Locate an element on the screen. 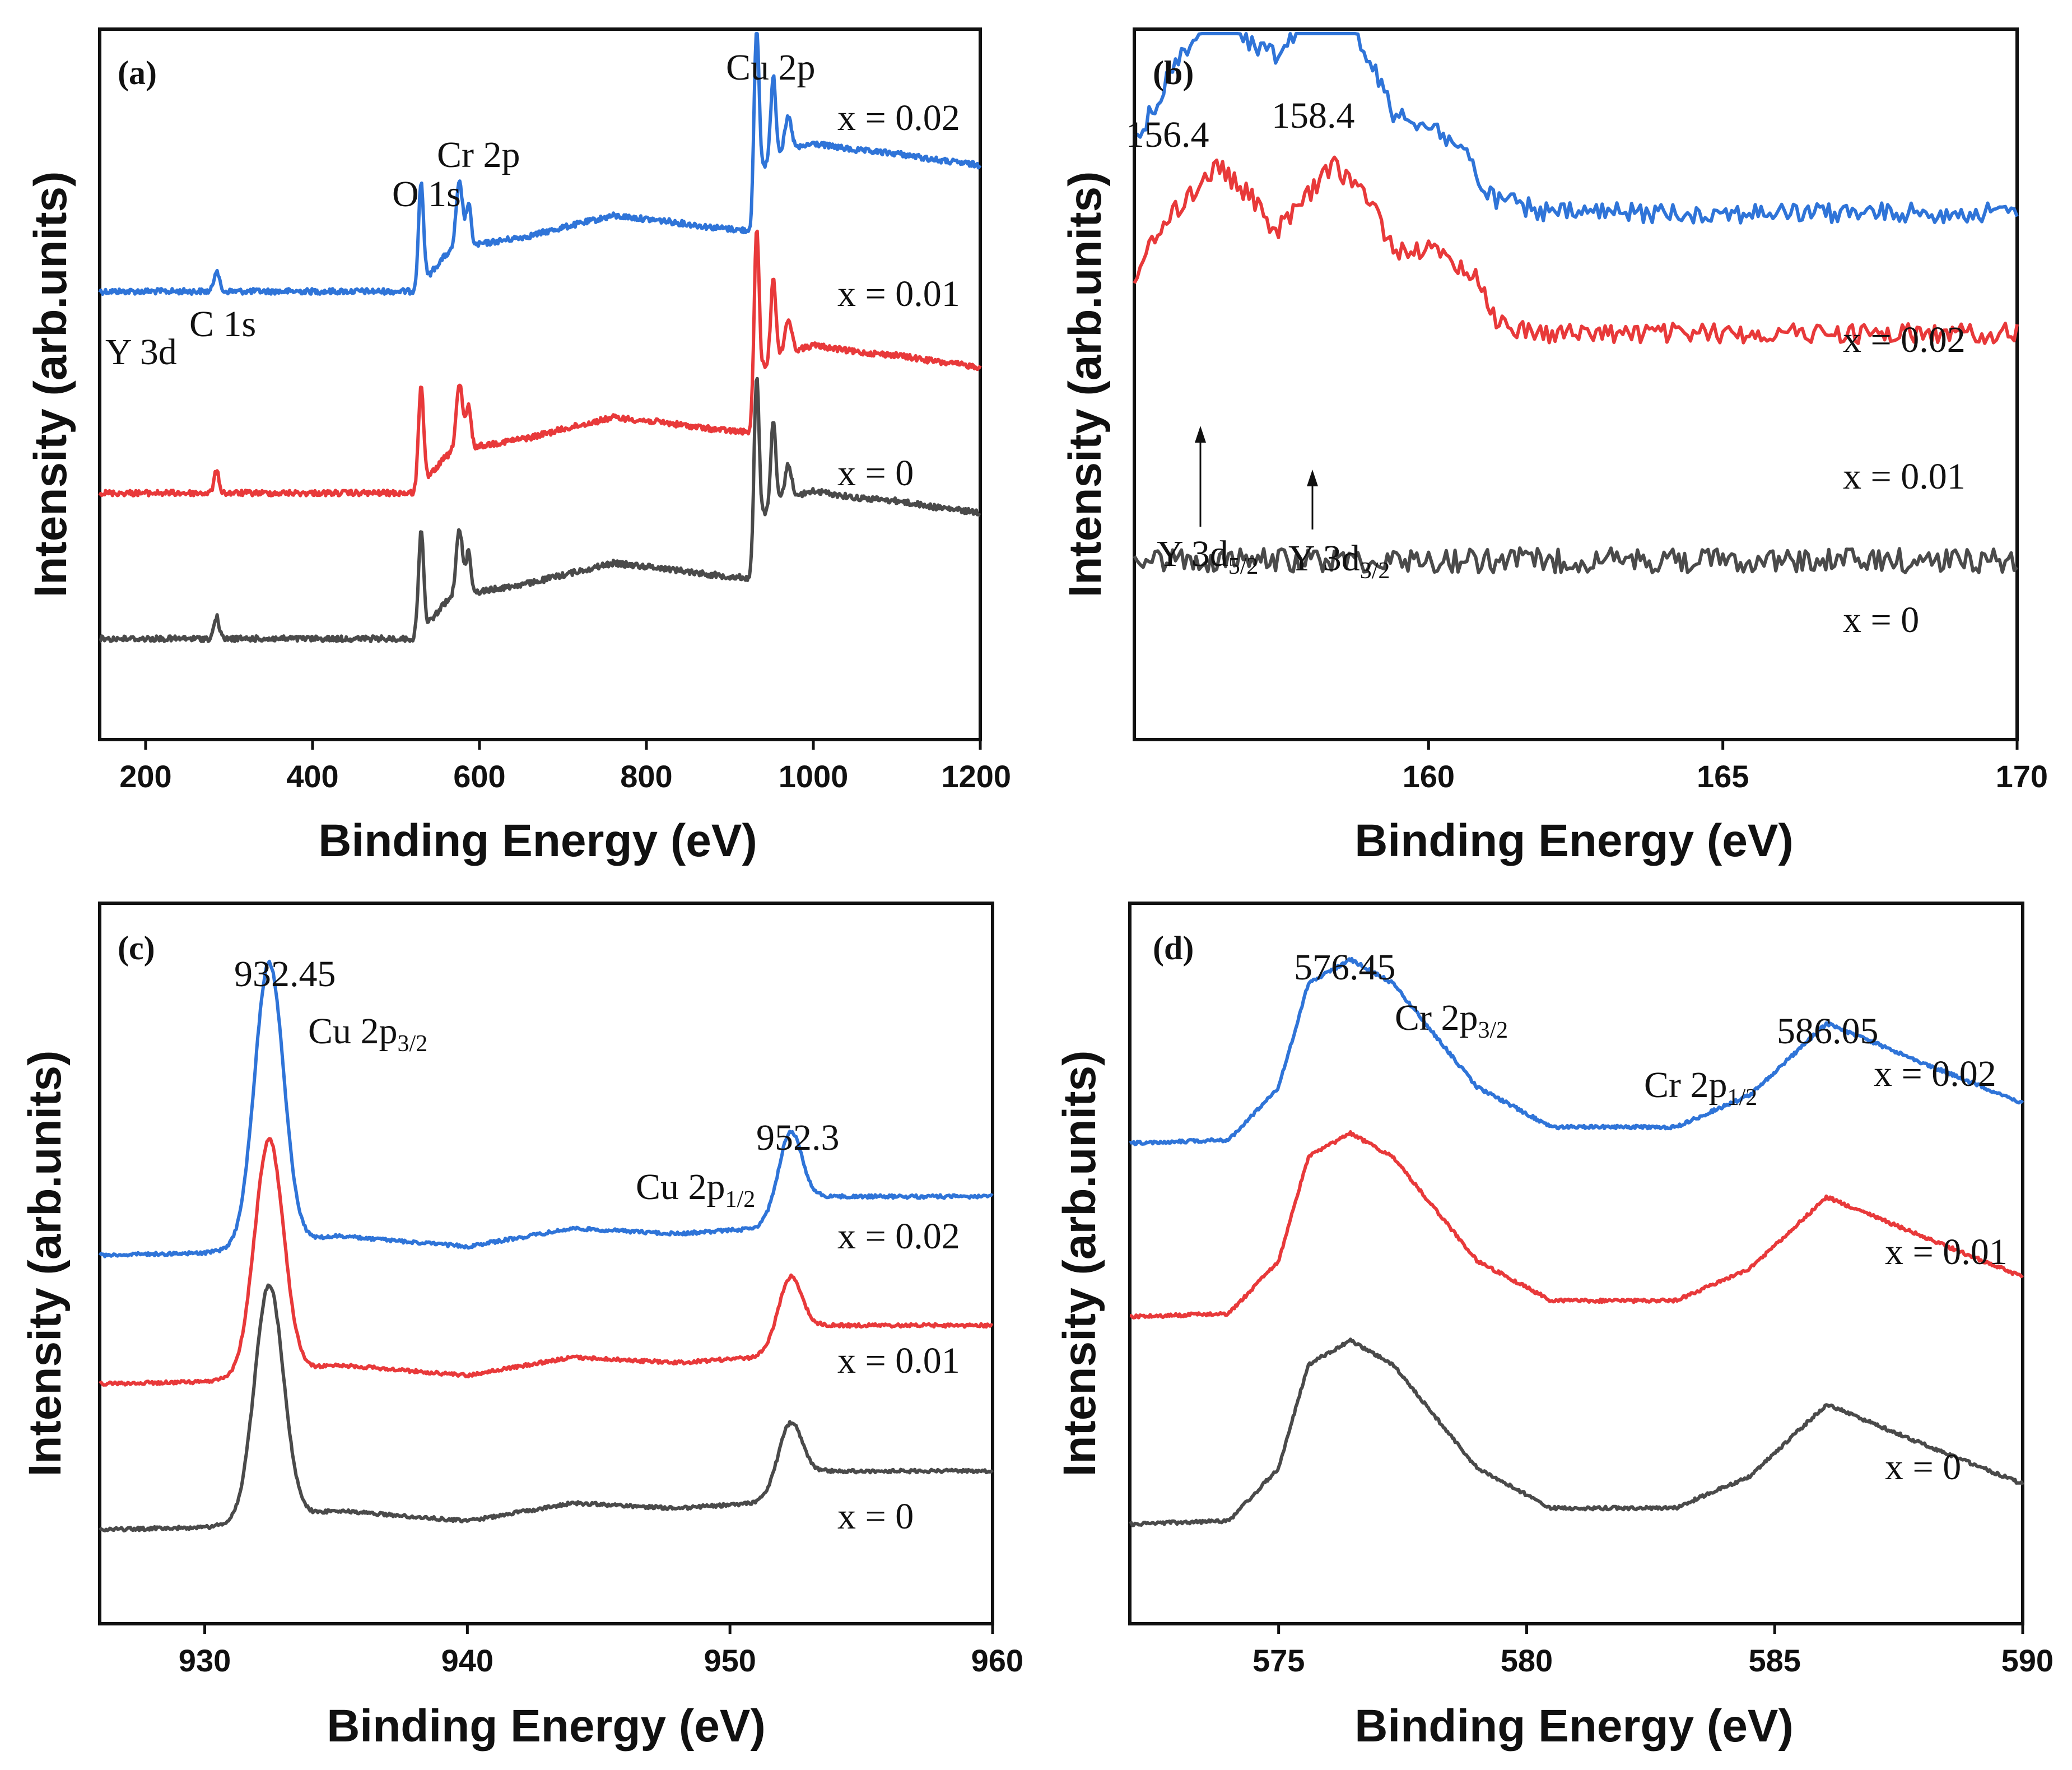 The height and width of the screenshot is (1770, 2072). panel-b-xaxis: 160 165 170 is located at coordinates (1725, 767).